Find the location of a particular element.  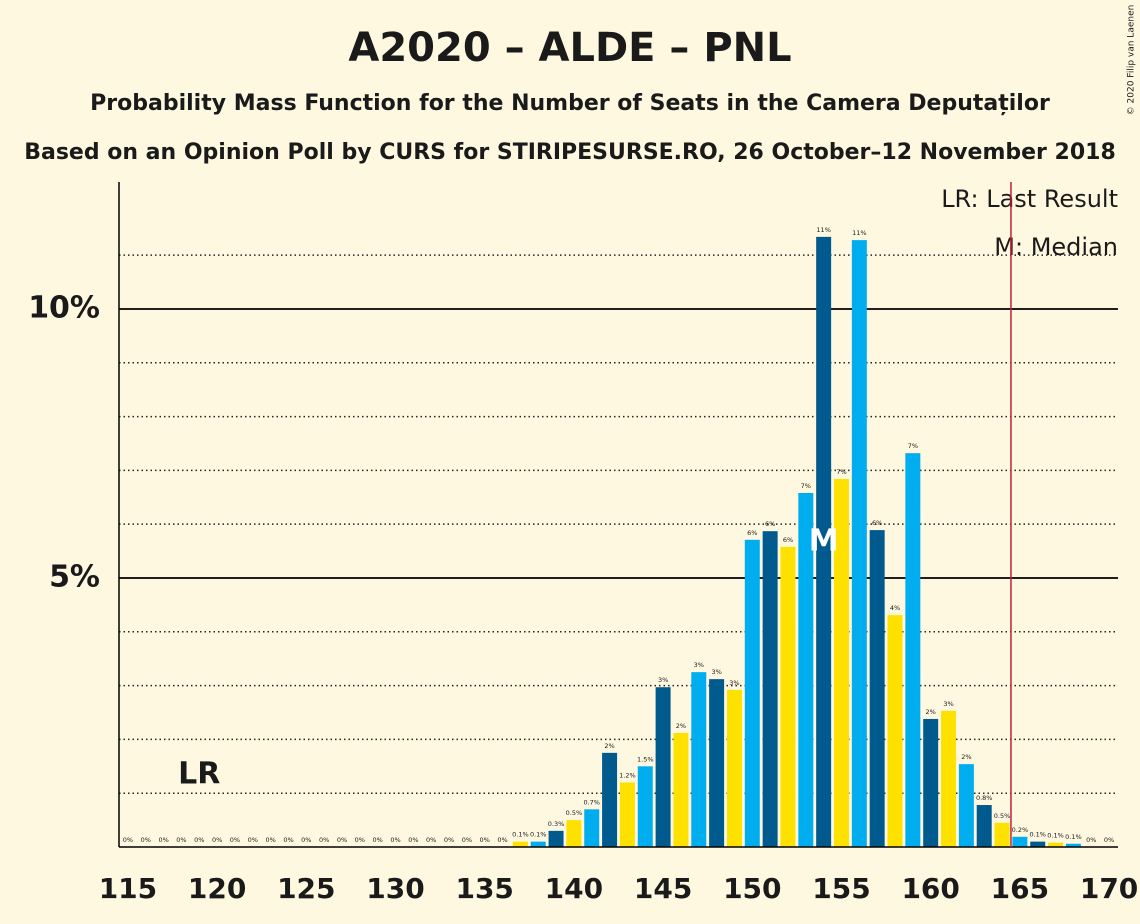

y-tick-label: 5% is located at coordinates (74, 576).